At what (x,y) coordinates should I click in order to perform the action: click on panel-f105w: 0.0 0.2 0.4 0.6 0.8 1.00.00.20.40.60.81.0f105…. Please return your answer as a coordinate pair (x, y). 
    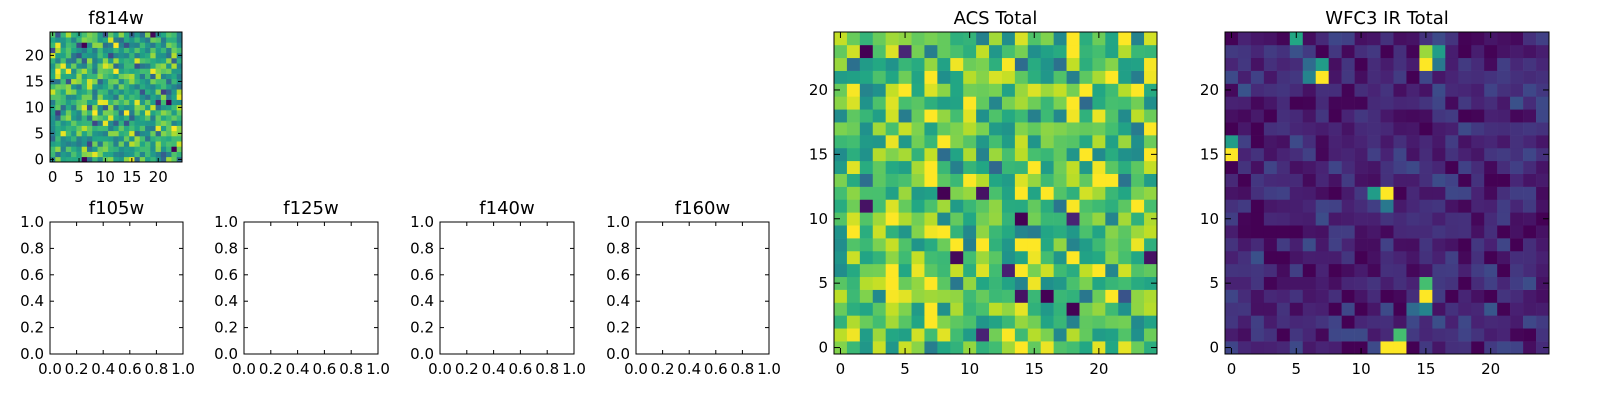
    Looking at the image, I should click on (107, 288).